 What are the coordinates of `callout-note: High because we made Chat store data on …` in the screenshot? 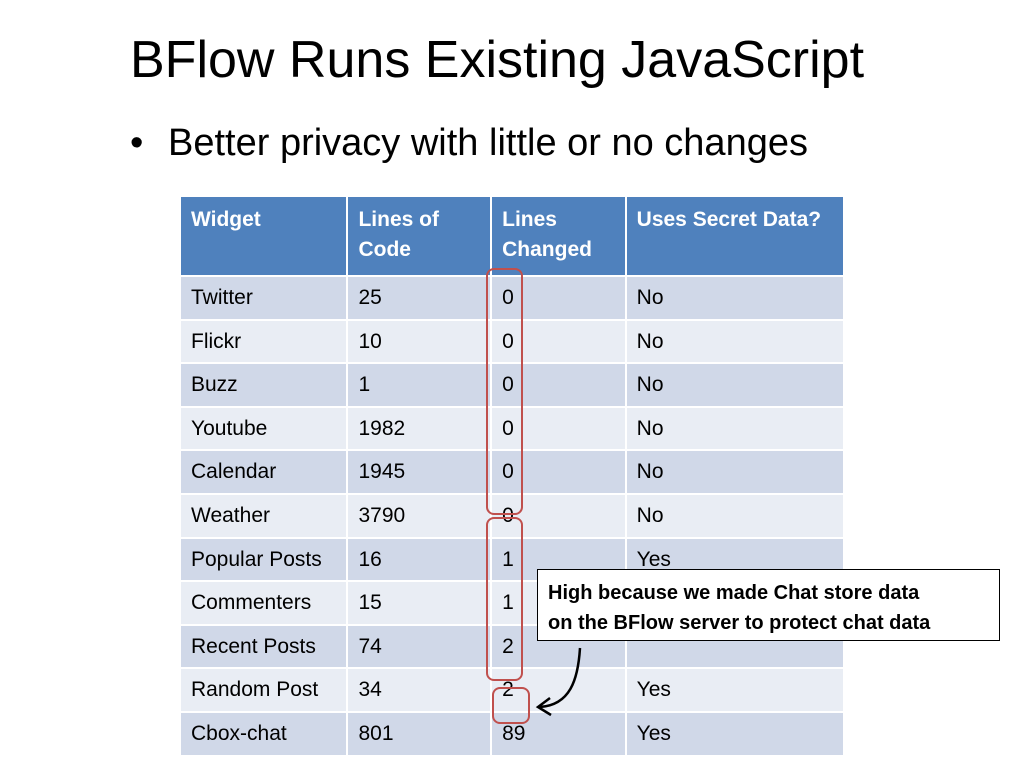 It's located at (768, 605).